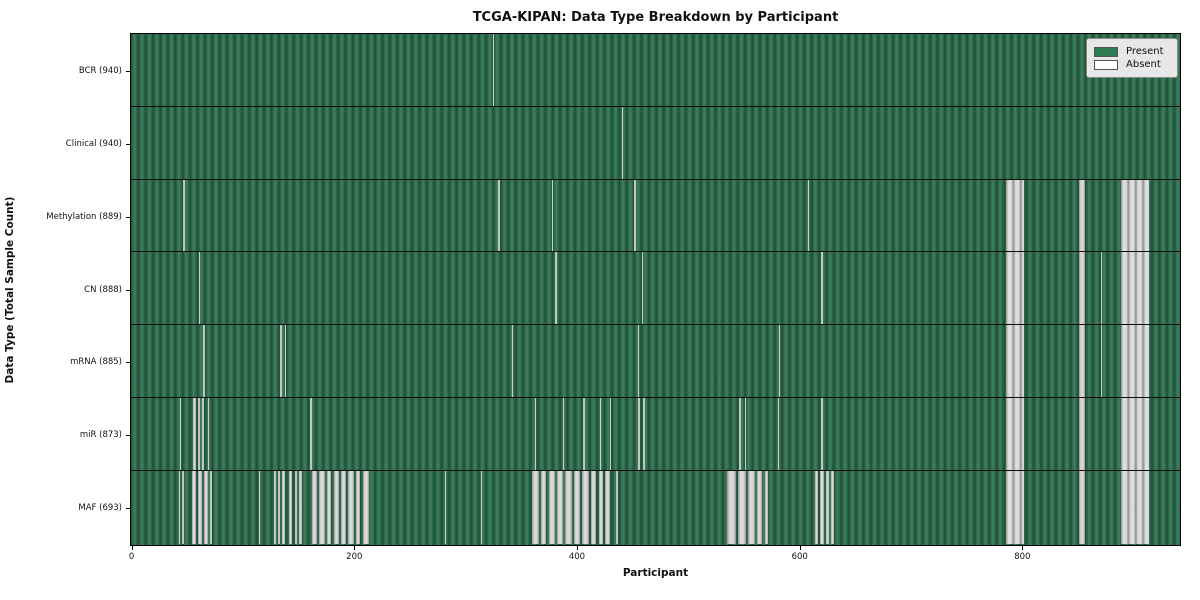  Describe the element at coordinates (655, 143) in the screenshot. I see `heatmap-row-Clinical` at that location.